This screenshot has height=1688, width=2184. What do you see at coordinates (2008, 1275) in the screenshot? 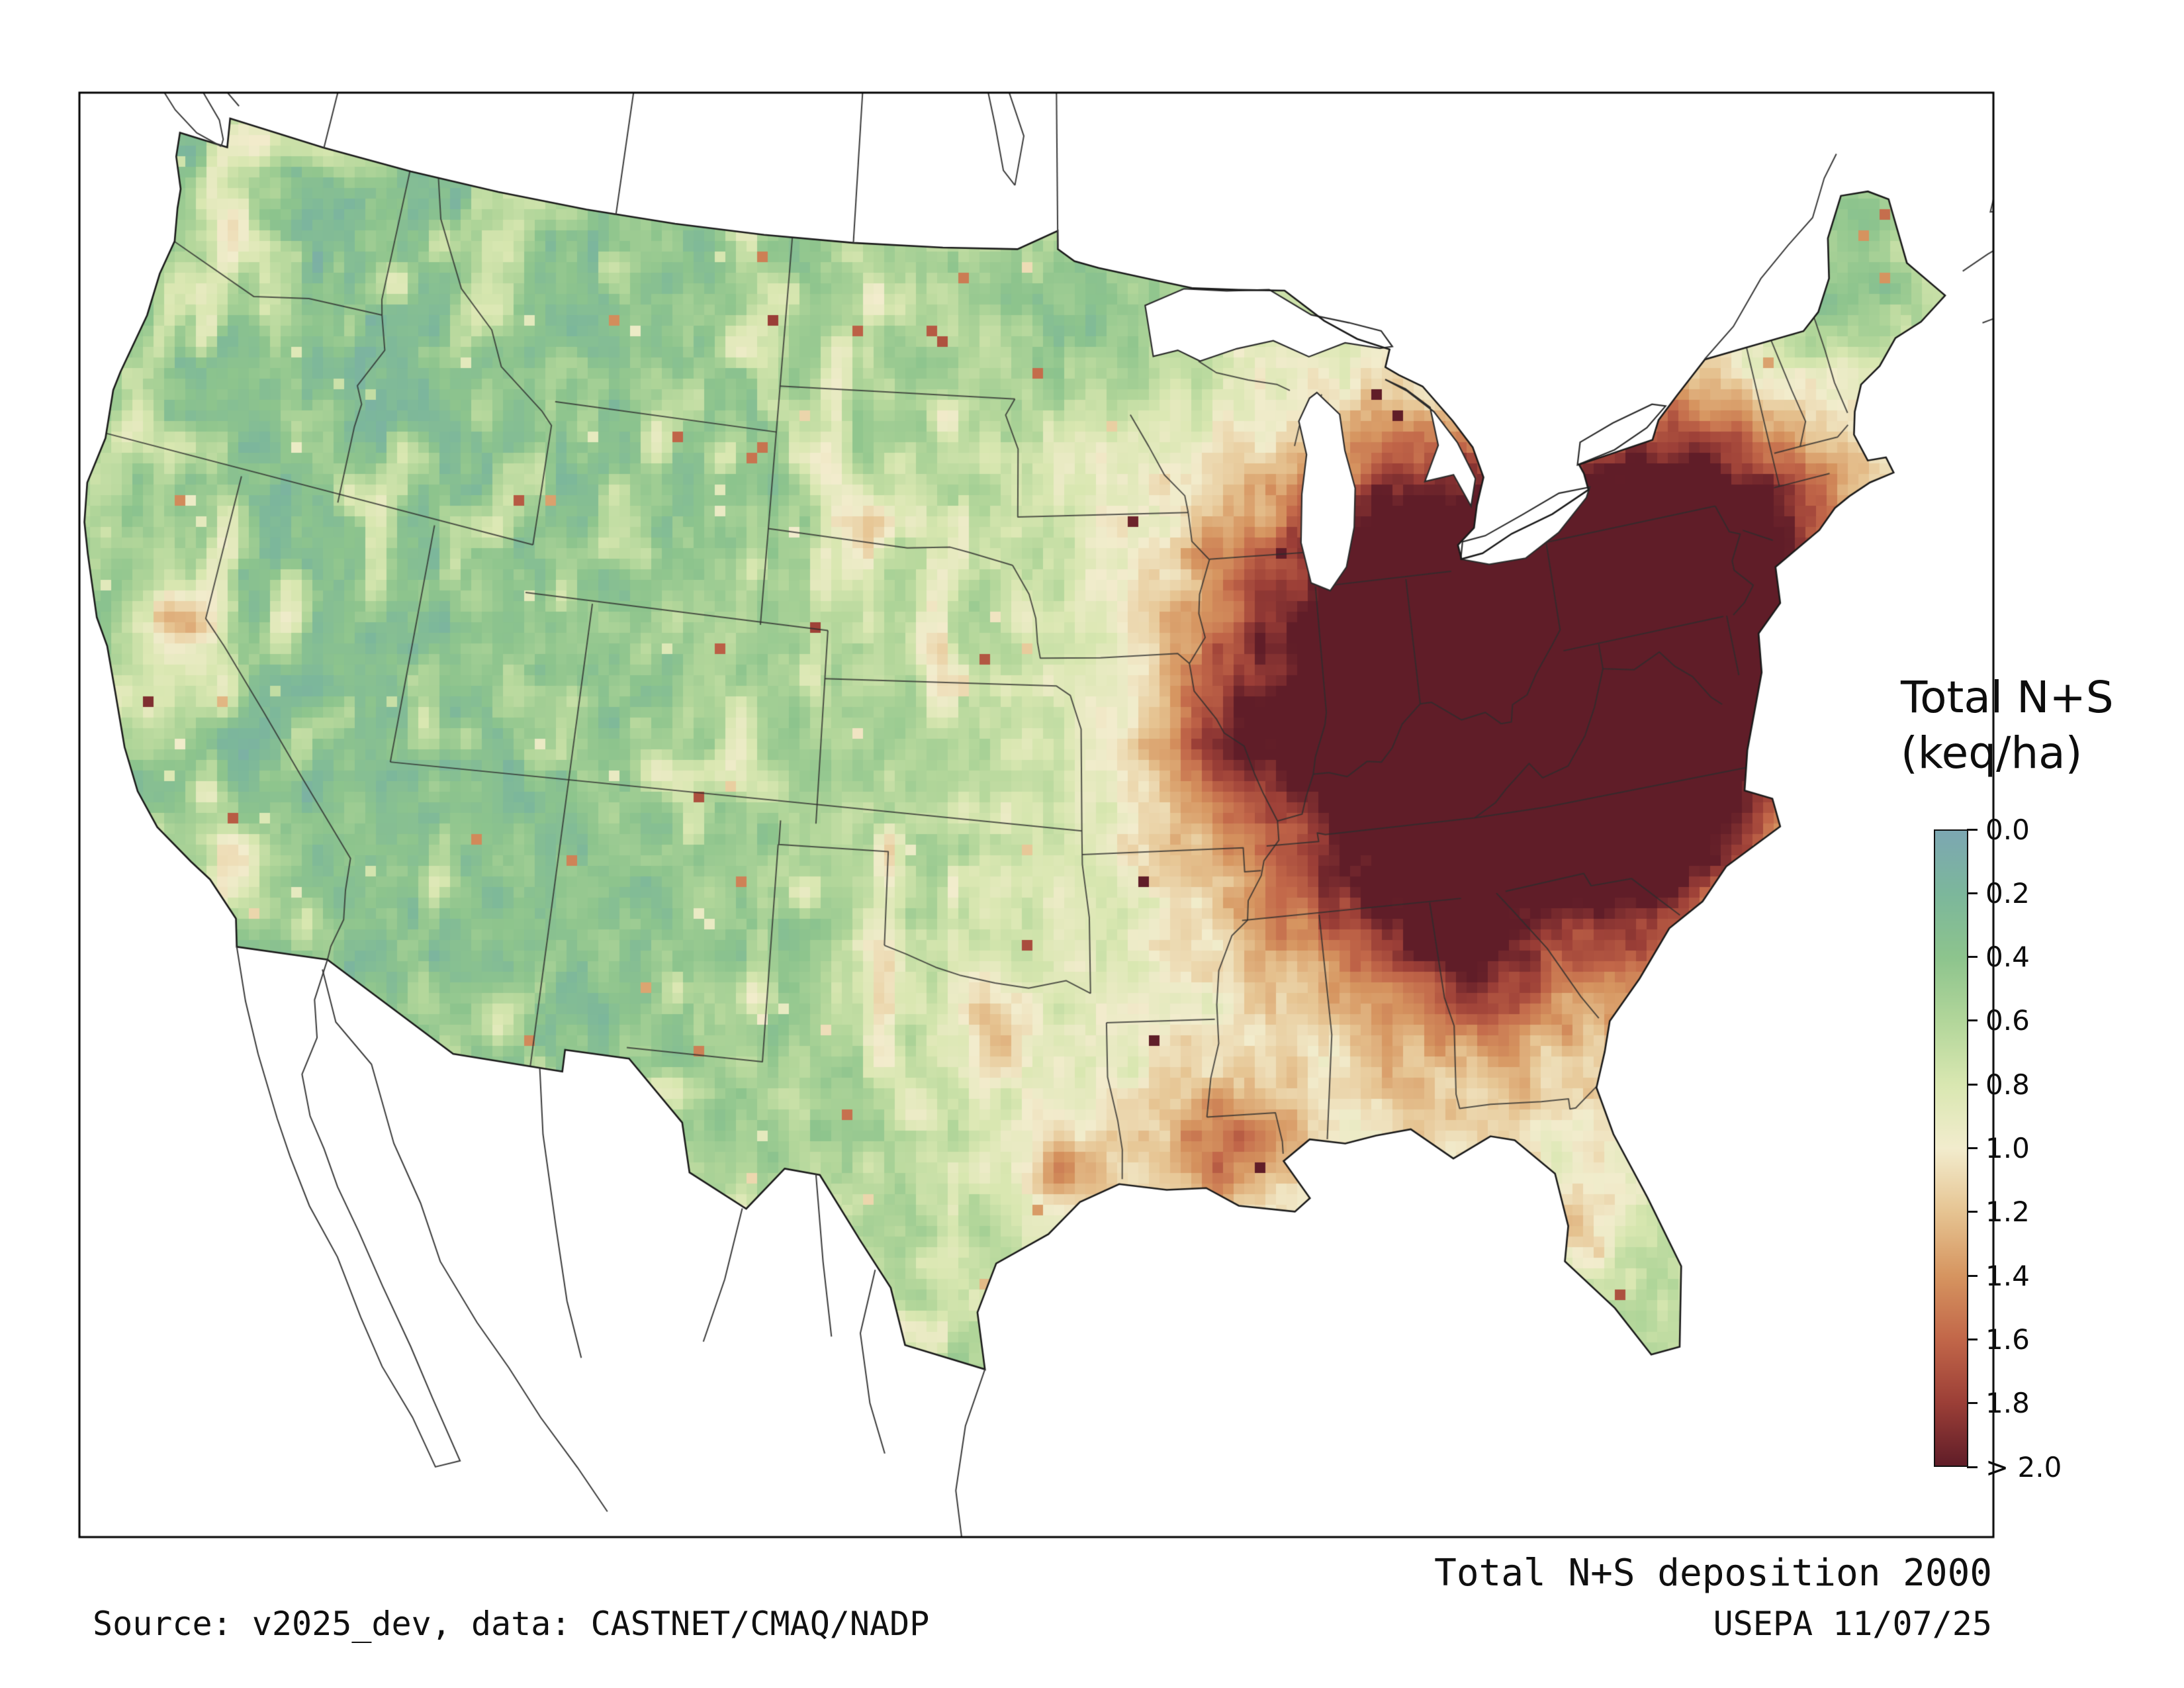
I see `tick-label: 1.4` at bounding box center [2008, 1275].